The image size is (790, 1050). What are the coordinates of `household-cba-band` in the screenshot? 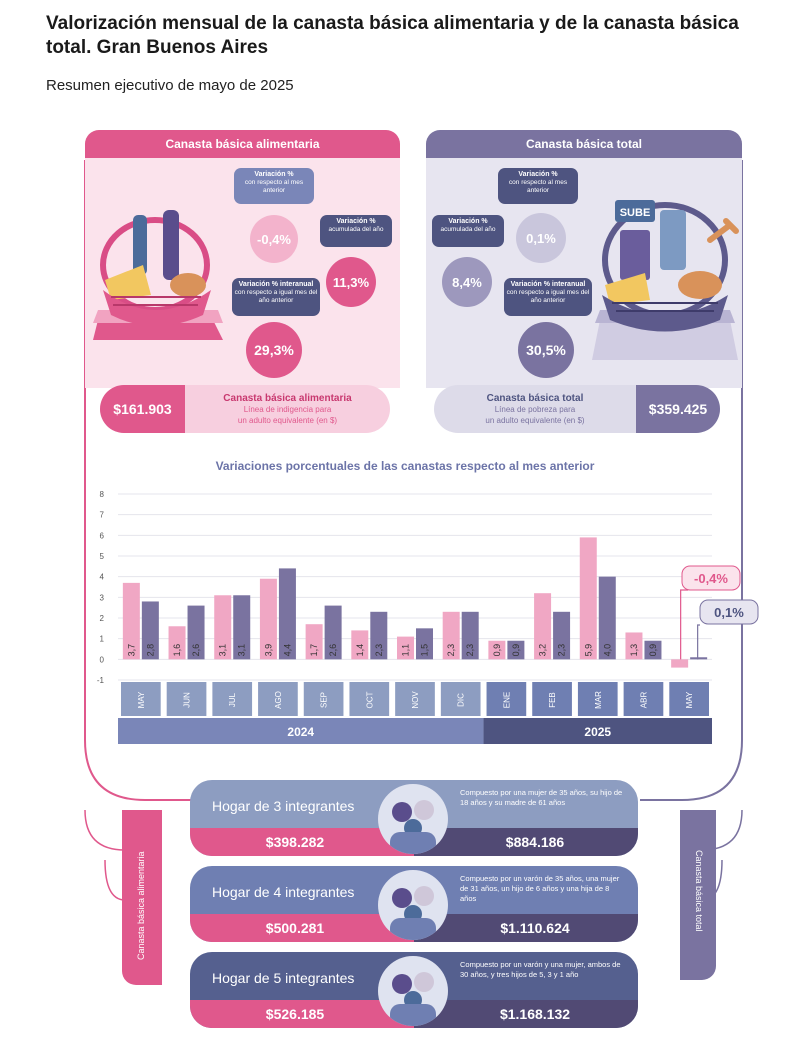 It's located at (302, 842).